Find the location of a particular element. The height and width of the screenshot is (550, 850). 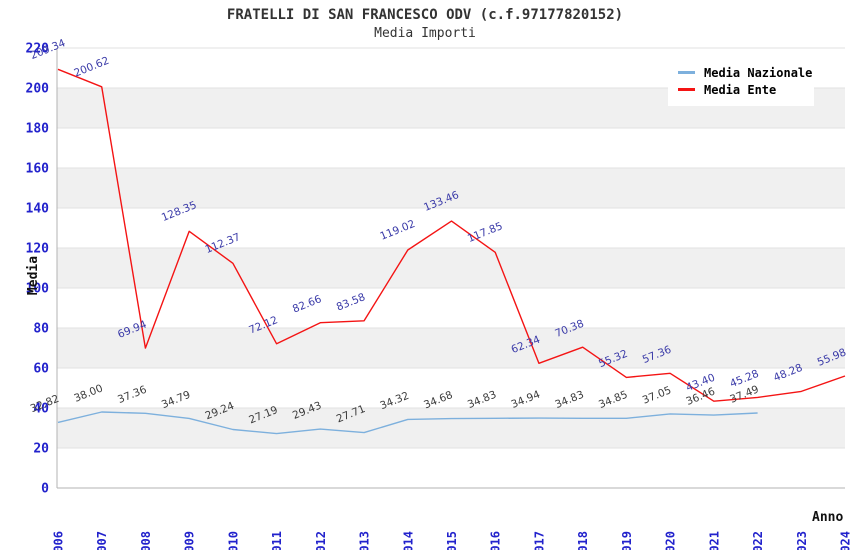

nazionale-line-swatch is located at coordinates (686, 72).